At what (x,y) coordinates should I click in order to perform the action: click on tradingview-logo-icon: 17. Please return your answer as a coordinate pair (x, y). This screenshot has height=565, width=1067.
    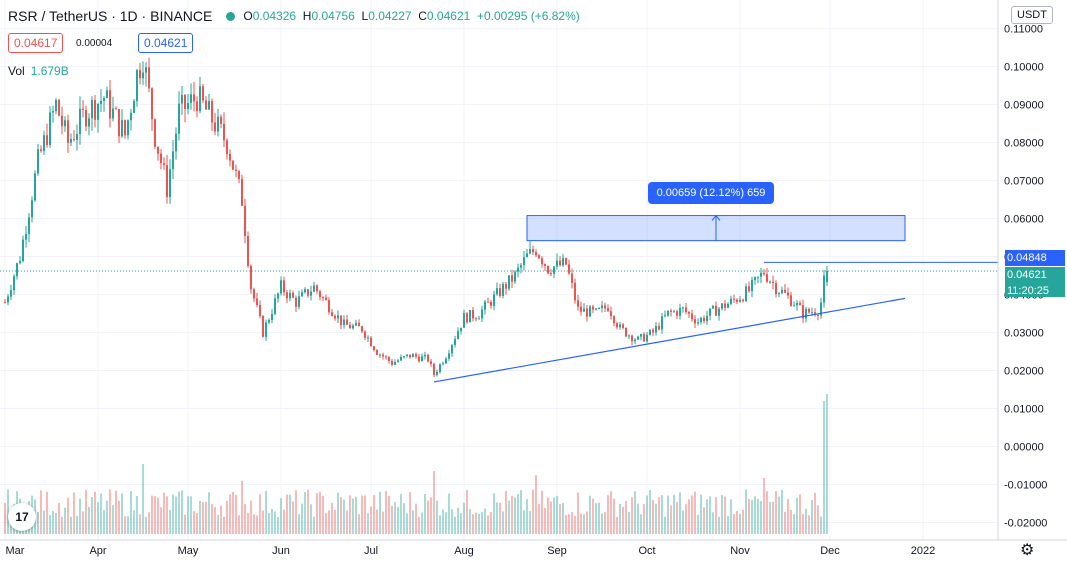
    Looking at the image, I should click on (22, 517).